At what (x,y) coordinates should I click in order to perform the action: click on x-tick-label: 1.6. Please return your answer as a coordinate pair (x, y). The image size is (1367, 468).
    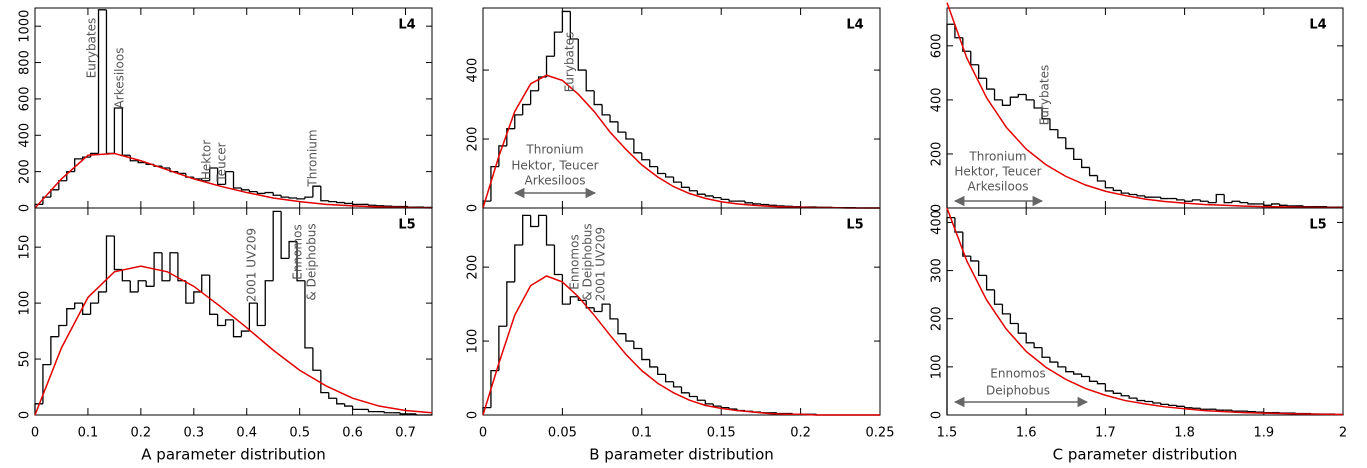
    Looking at the image, I should click on (1026, 433).